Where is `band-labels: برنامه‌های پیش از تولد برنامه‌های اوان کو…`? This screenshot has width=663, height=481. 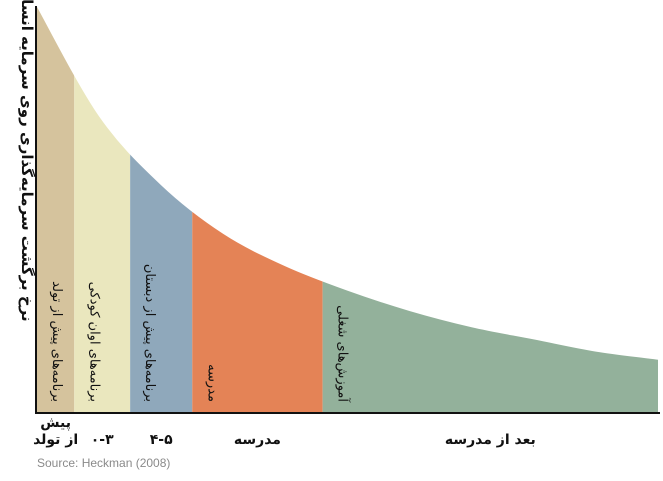
band-labels: برنامه‌های پیش از تولد برنامه‌های اوان کو… is located at coordinates (200, 334).